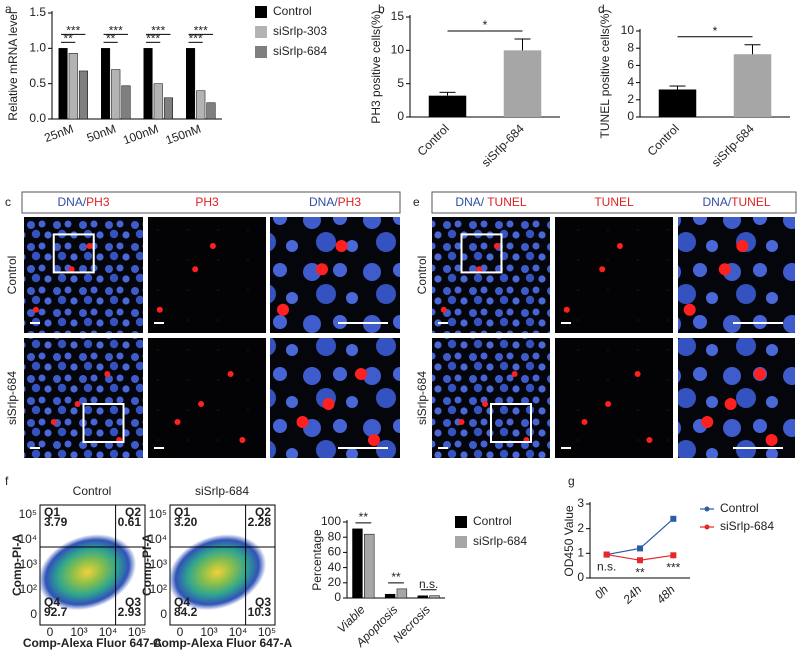 This screenshot has width=798, height=651. Describe the element at coordinates (376, 66) in the screenshot. I see `y-axis-label: PH3 positive cells(%)` at that location.